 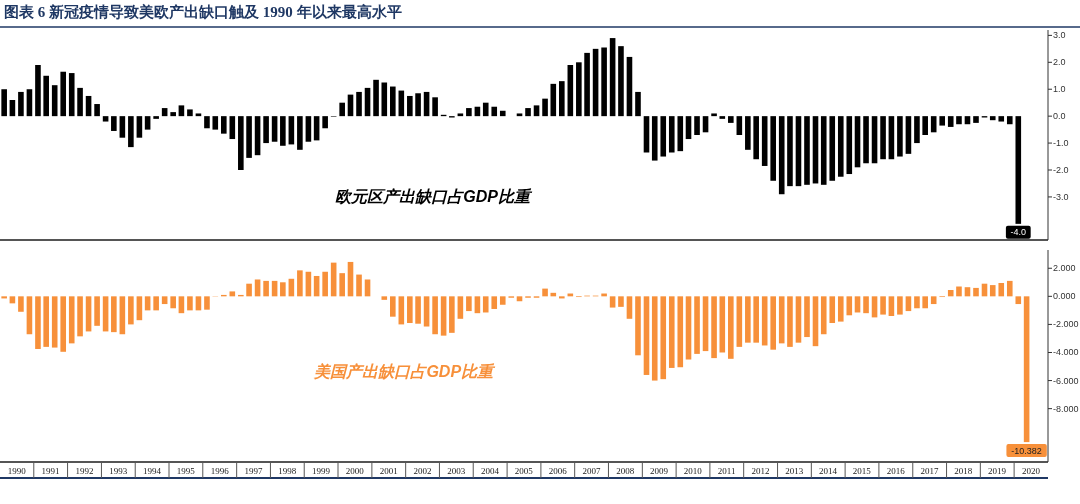 What do you see at coordinates (963, 471) in the screenshot?
I see `x-tick-label: 2018` at bounding box center [963, 471].